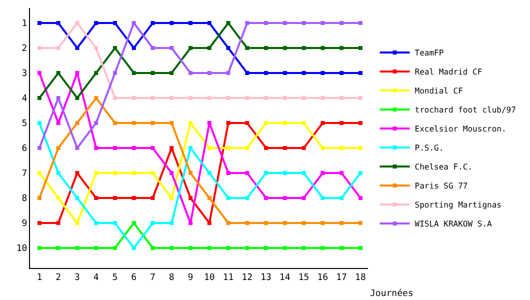 This screenshot has height=300, width=530. I want to click on x-tick-label: 6, so click(134, 277).